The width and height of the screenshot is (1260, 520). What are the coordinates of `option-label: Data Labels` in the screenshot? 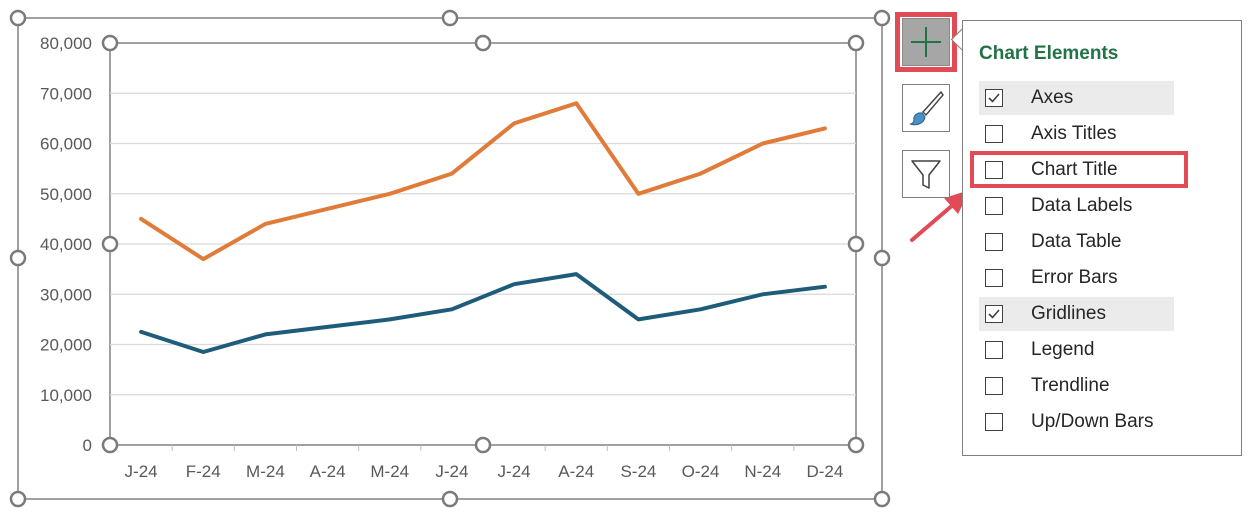 It's located at (1082, 205).